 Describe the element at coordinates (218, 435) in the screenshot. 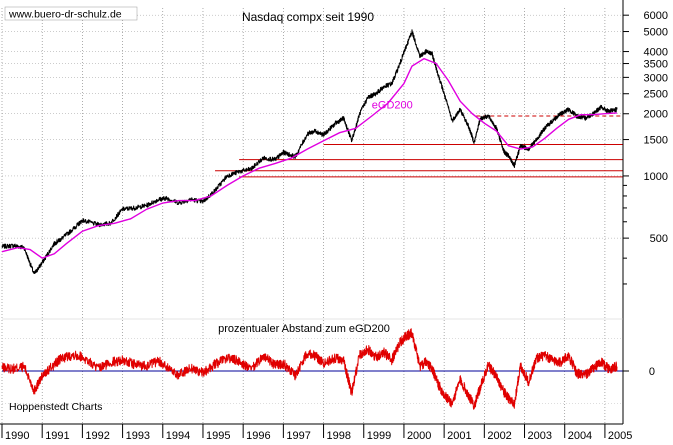

I see `x-tick-label-1995: 1995` at that location.